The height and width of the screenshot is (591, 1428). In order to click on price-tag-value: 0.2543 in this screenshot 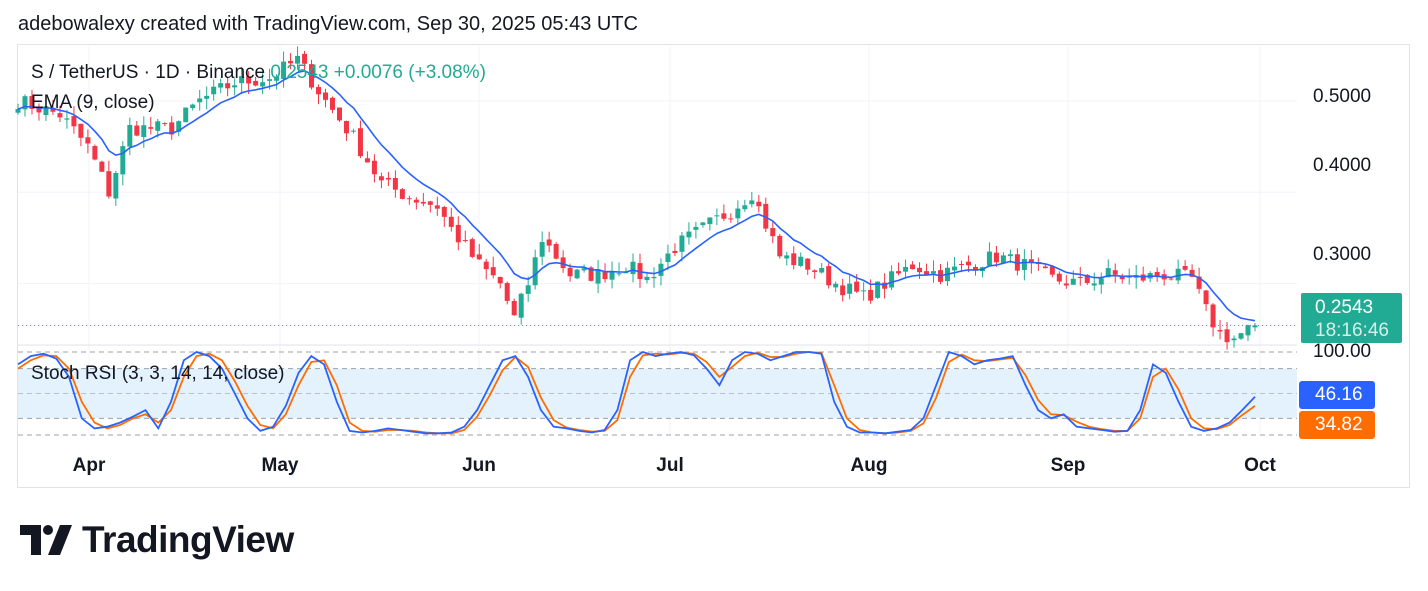, I will do `click(1344, 307)`.